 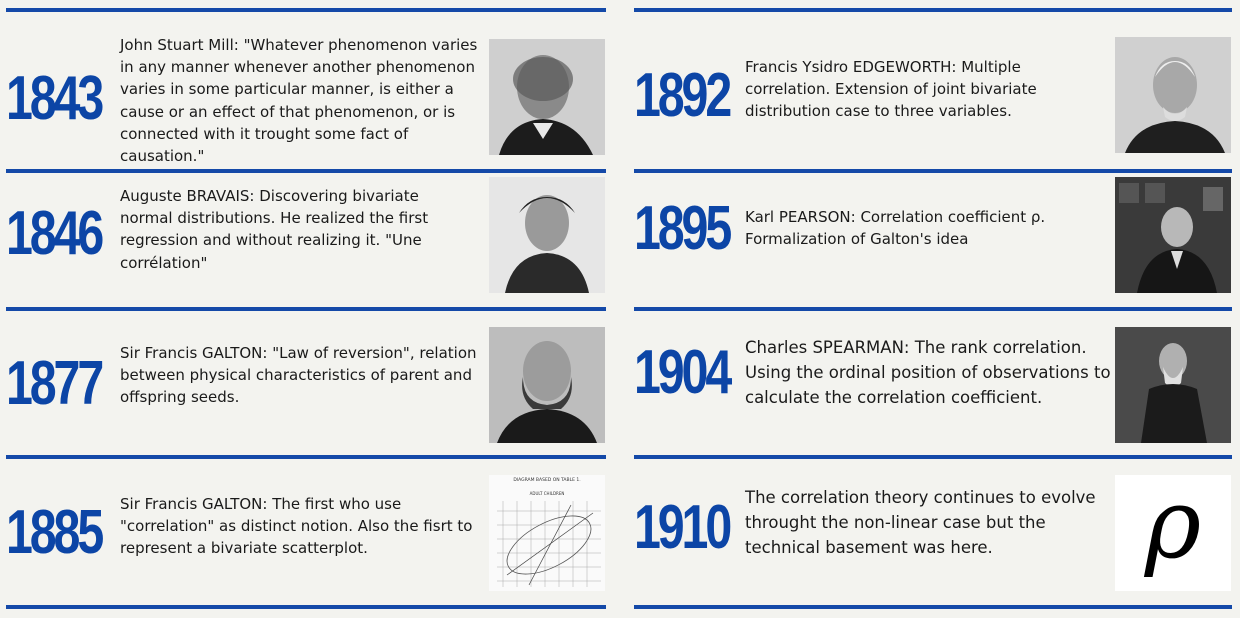 I want to click on entry-year: 1904, so click(x=683, y=372).